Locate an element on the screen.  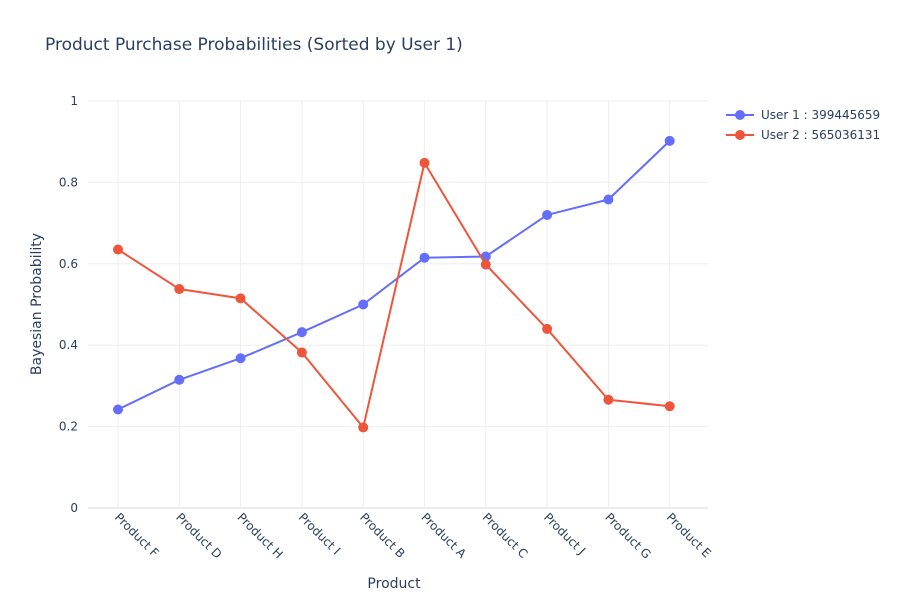
x-tick-label: Product H is located at coordinates (259, 535).